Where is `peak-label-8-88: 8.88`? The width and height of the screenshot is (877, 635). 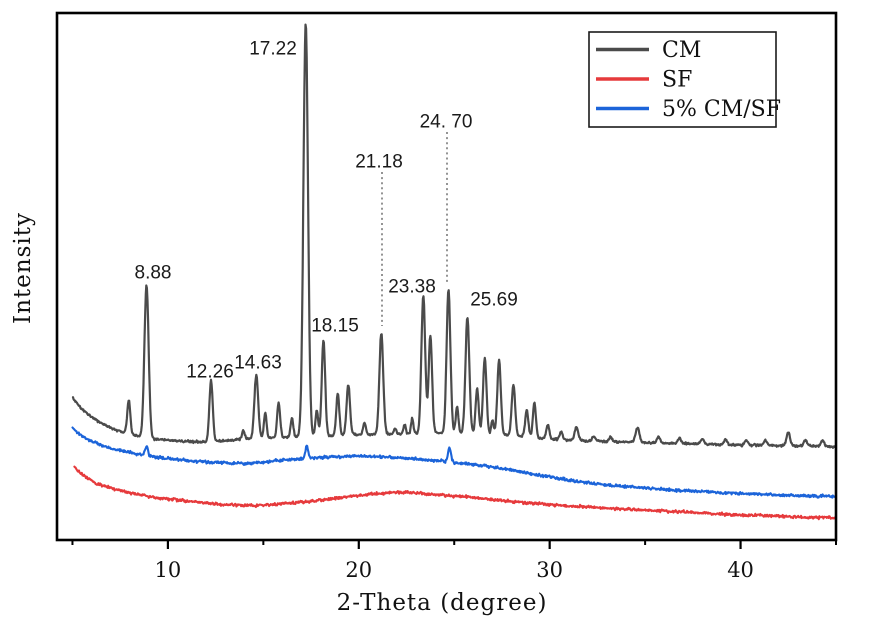
peak-label-8-88: 8.88 is located at coordinates (153, 273).